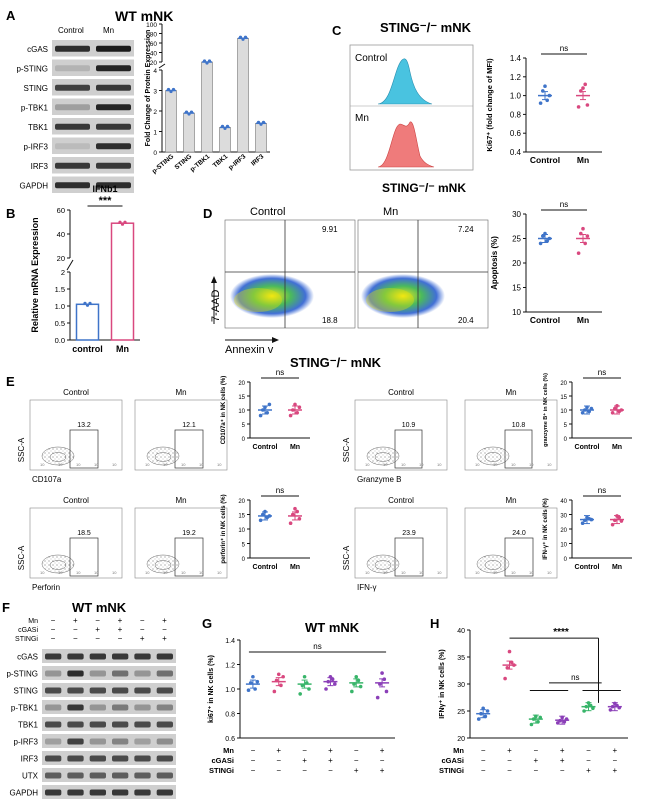  I want to click on gate-percentage: 10.9, so click(409, 425).